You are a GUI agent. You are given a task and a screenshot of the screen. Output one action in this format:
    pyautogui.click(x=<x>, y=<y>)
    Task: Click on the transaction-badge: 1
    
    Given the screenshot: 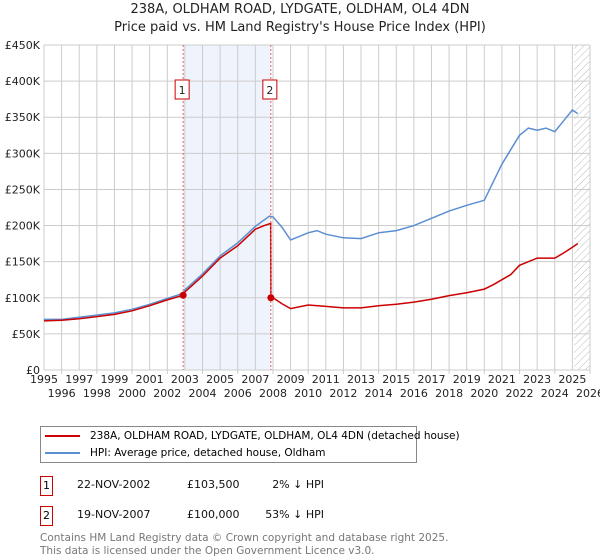 What is the action you would take?
    pyautogui.click(x=46, y=486)
    